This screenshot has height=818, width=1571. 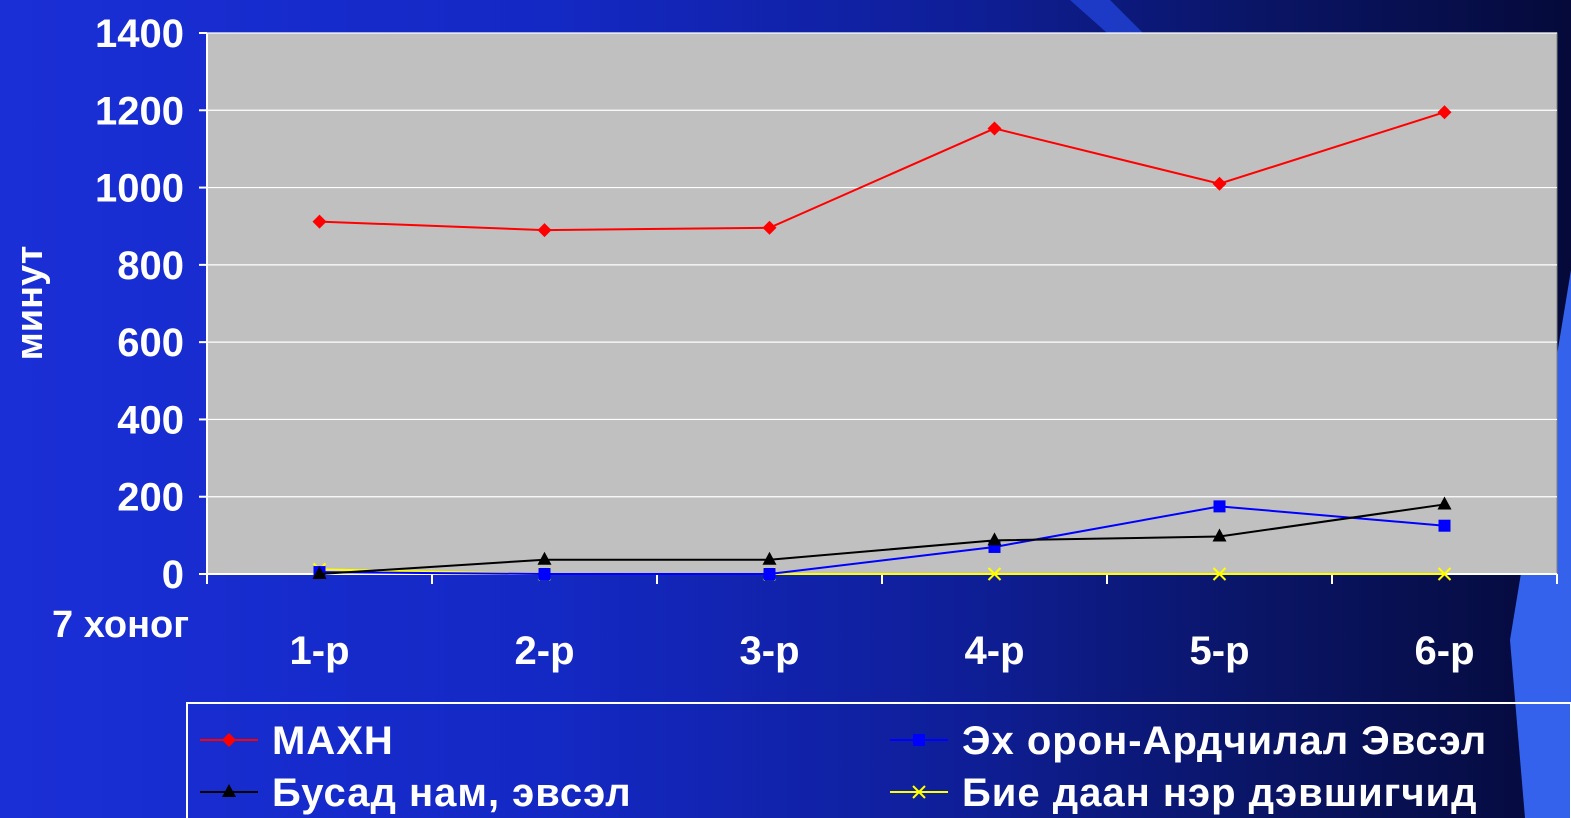 I want to click on legend-label: Бусад нам, эвсэл, so click(x=452, y=793).